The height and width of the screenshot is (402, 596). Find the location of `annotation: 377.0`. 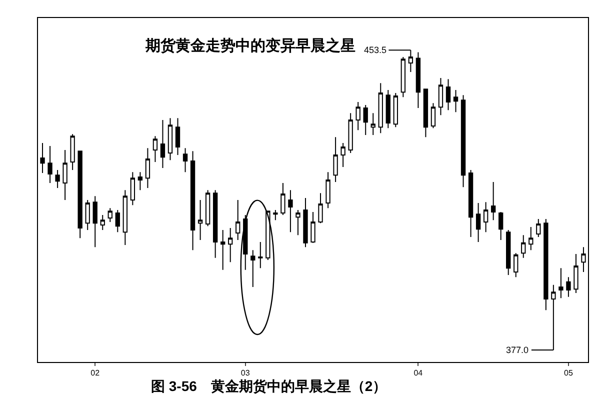

annotation: 377.0 is located at coordinates (517, 350).